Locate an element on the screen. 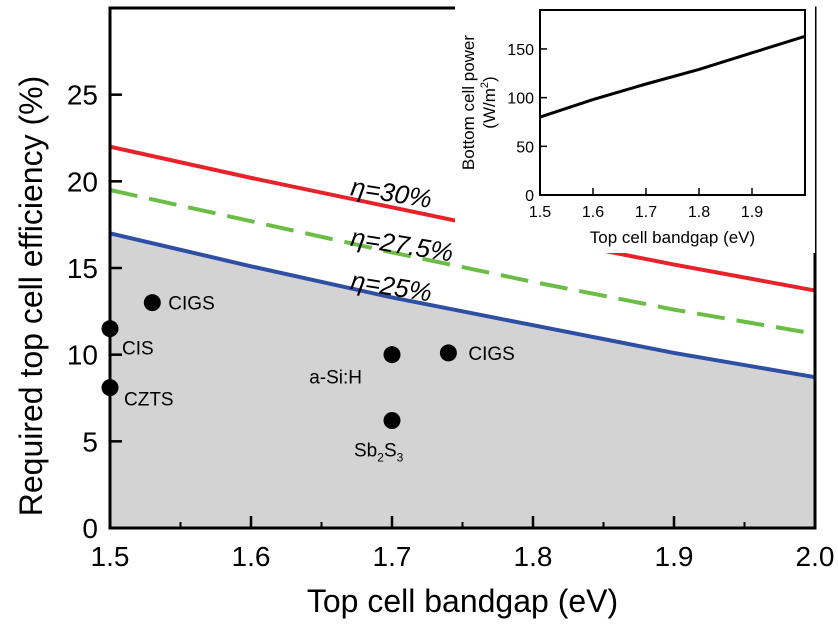 This screenshot has width=838, height=626. point-label-sb2s3: Sb2S3 is located at coordinates (379, 453).